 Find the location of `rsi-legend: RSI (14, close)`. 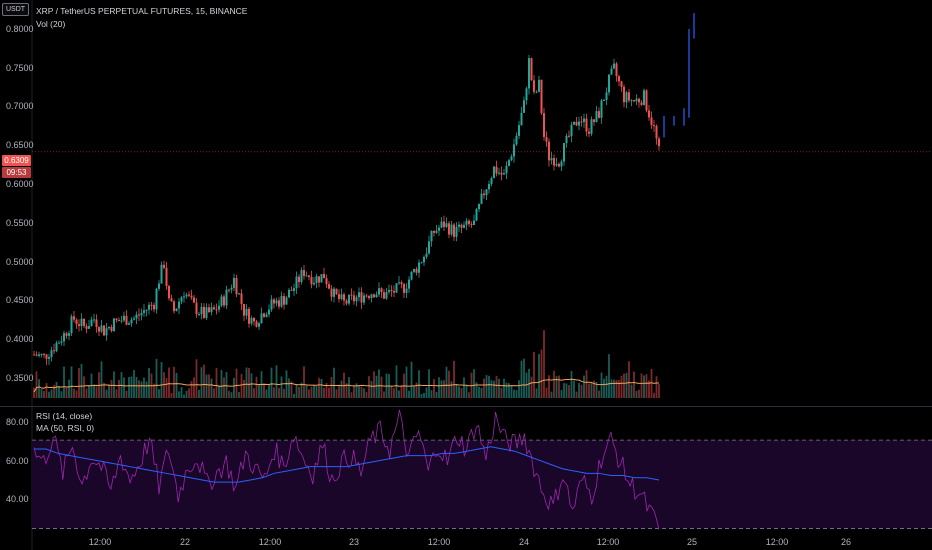

rsi-legend: RSI (14, close) is located at coordinates (64, 416).